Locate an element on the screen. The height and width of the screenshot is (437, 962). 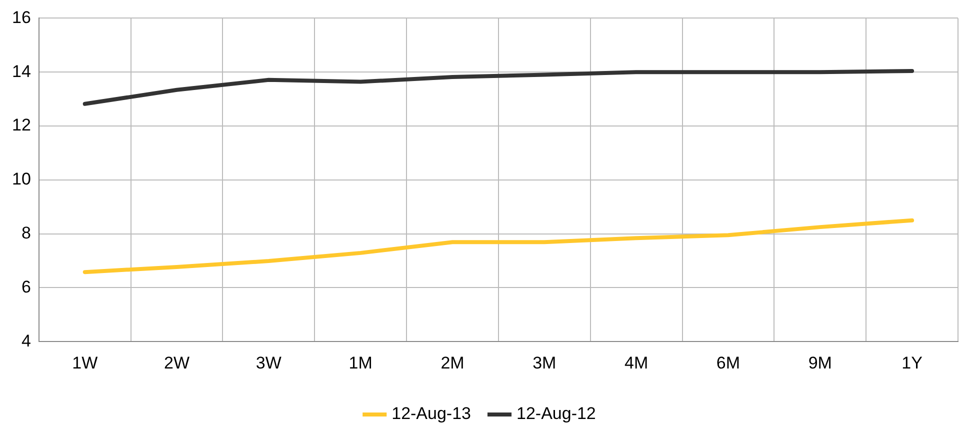
x-tick-label: 2W is located at coordinates (177, 362).